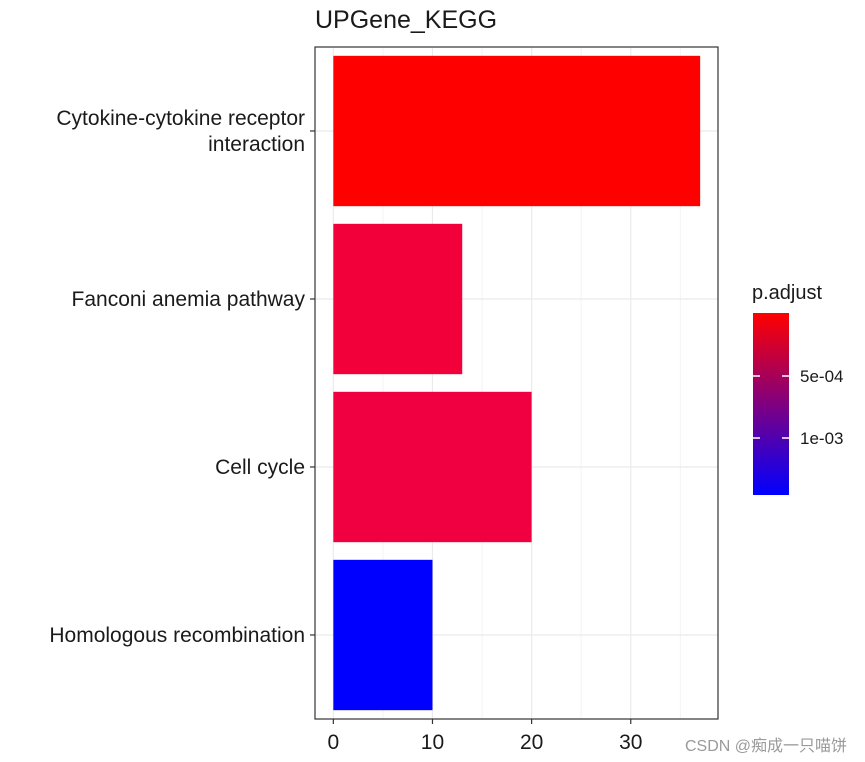 This screenshot has height=762, width=865. What do you see at coordinates (798, 404) in the screenshot?
I see `colorbar-legend: 5e-04 1e-03` at bounding box center [798, 404].